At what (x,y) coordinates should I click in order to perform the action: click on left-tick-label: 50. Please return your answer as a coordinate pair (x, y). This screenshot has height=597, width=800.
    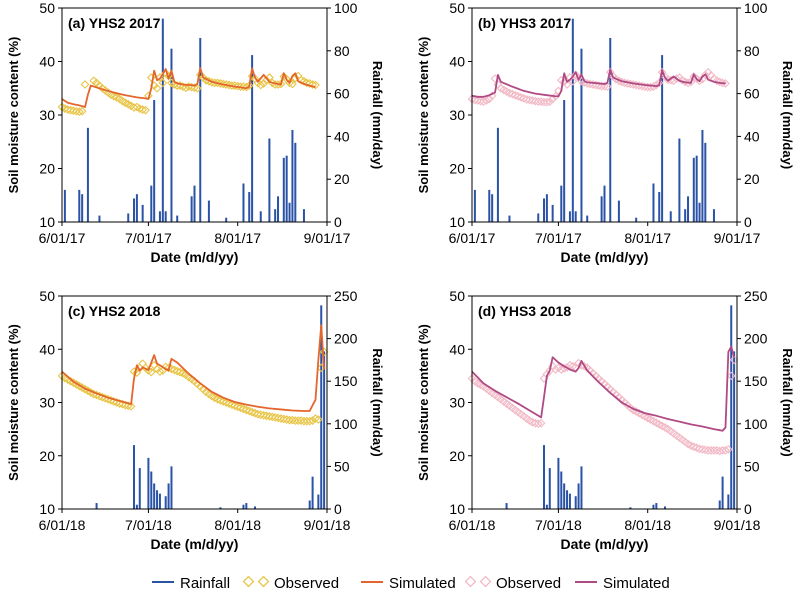
    Looking at the image, I should click on (47, 296).